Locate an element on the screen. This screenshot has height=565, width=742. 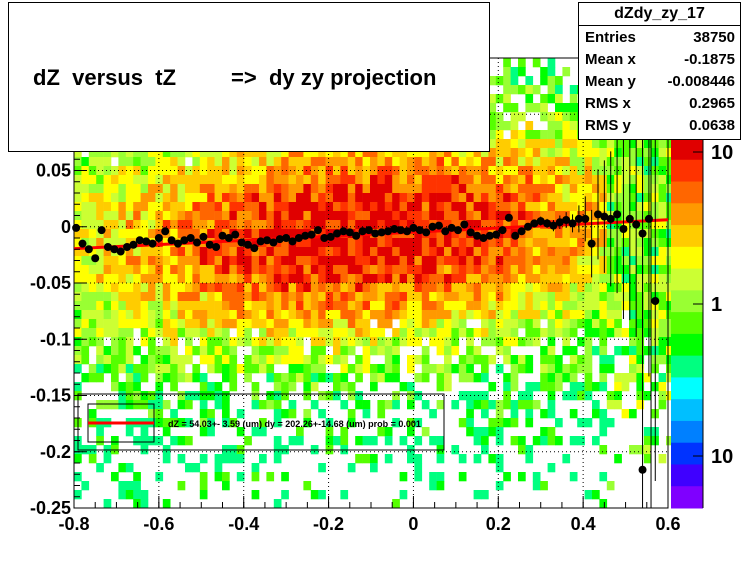
profile-point is located at coordinates (184, 240).